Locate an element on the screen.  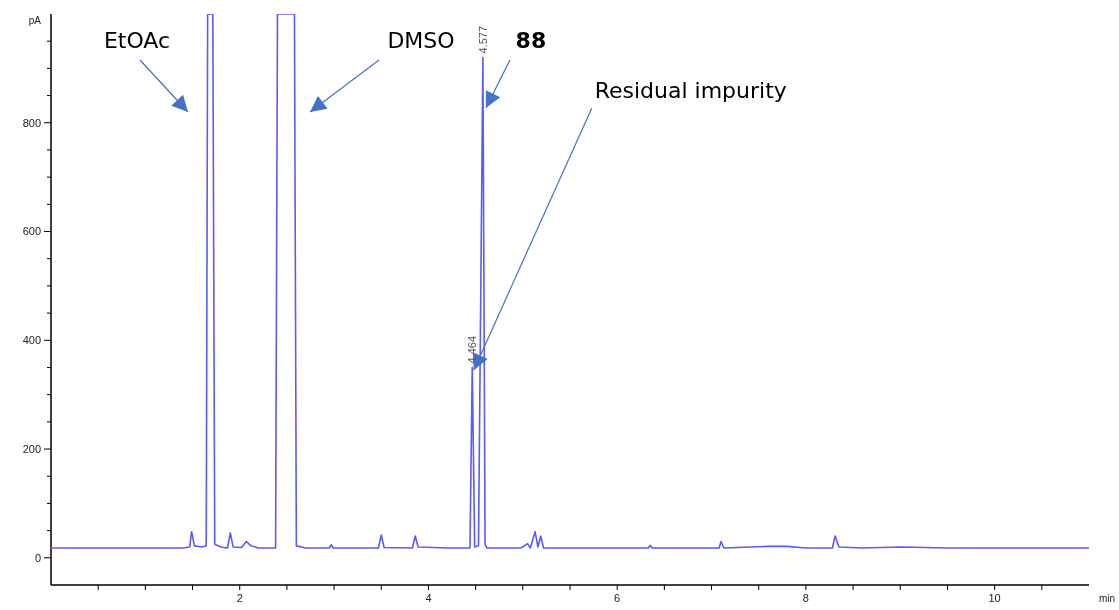
annotation: Residual impurity is located at coordinates (690, 90).